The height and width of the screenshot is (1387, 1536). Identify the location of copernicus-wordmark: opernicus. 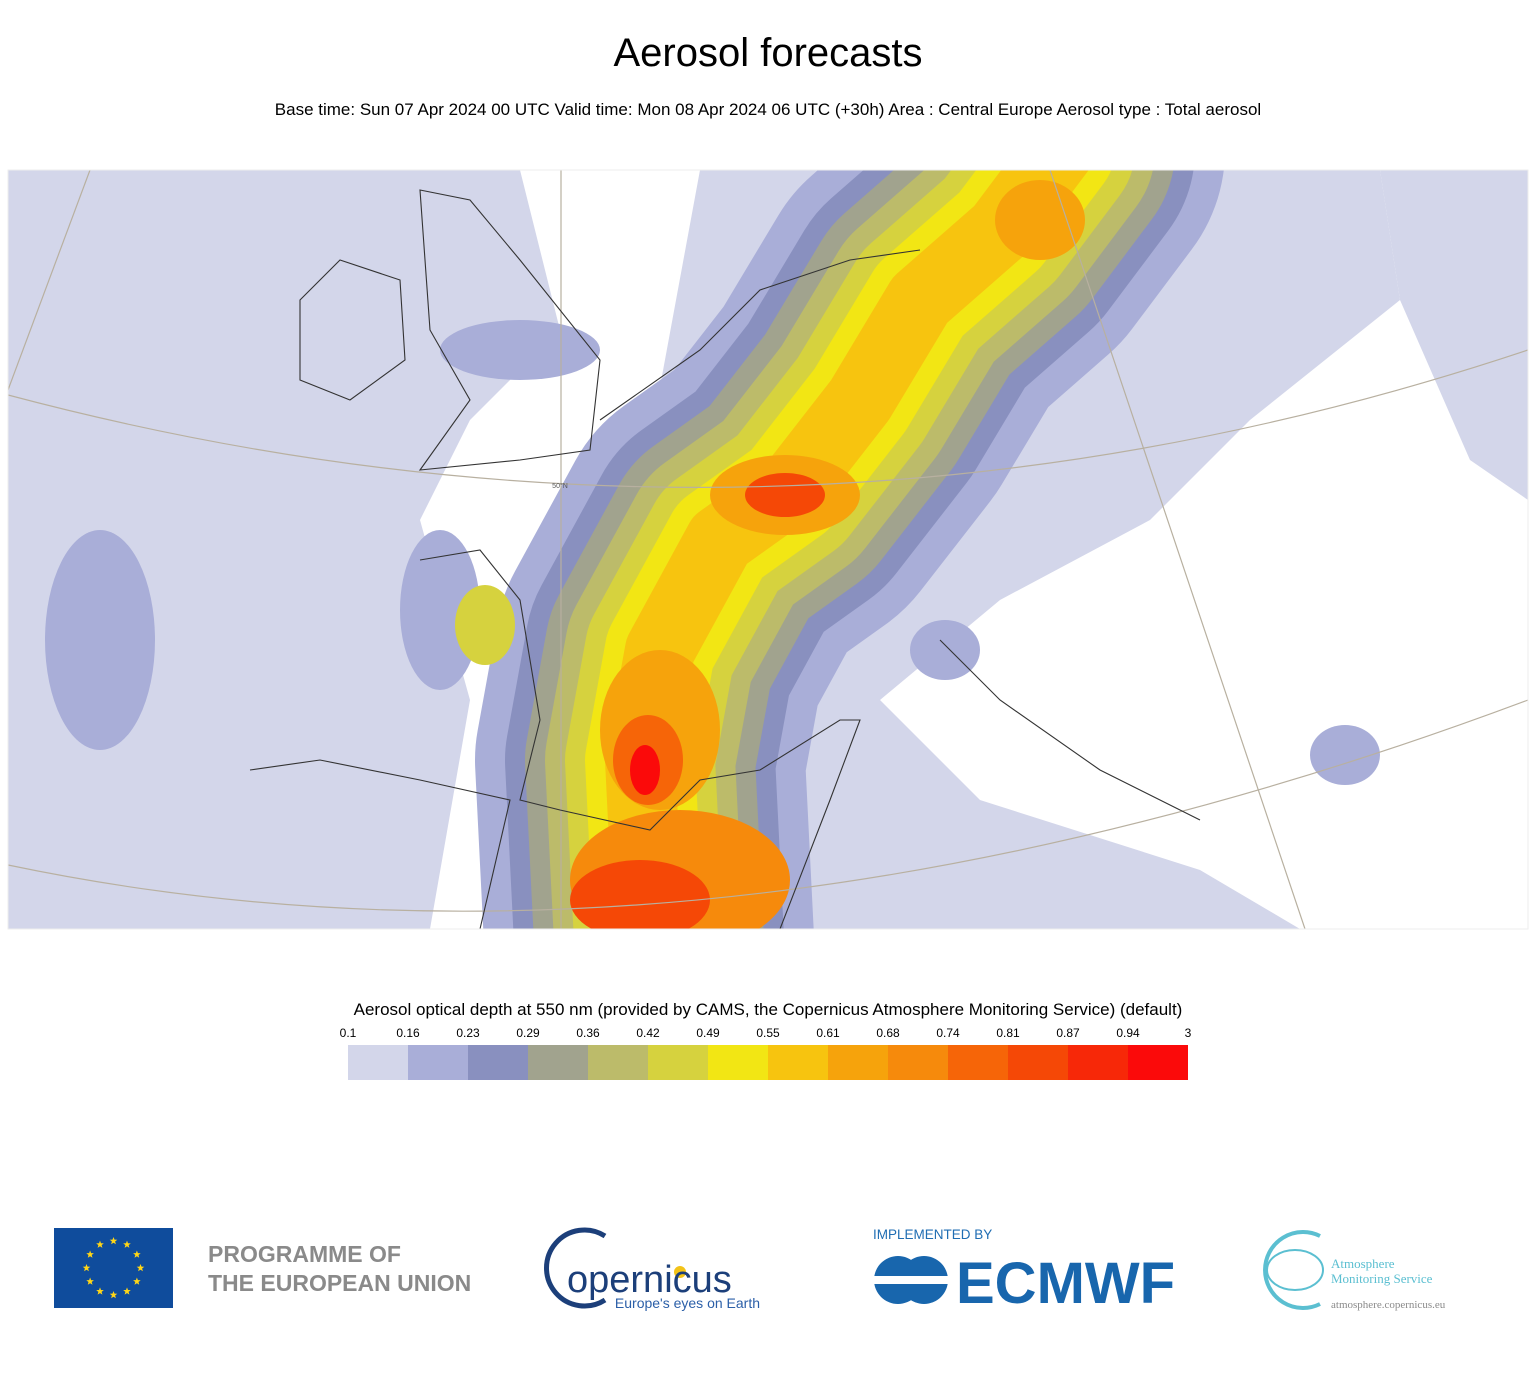
(649, 1280).